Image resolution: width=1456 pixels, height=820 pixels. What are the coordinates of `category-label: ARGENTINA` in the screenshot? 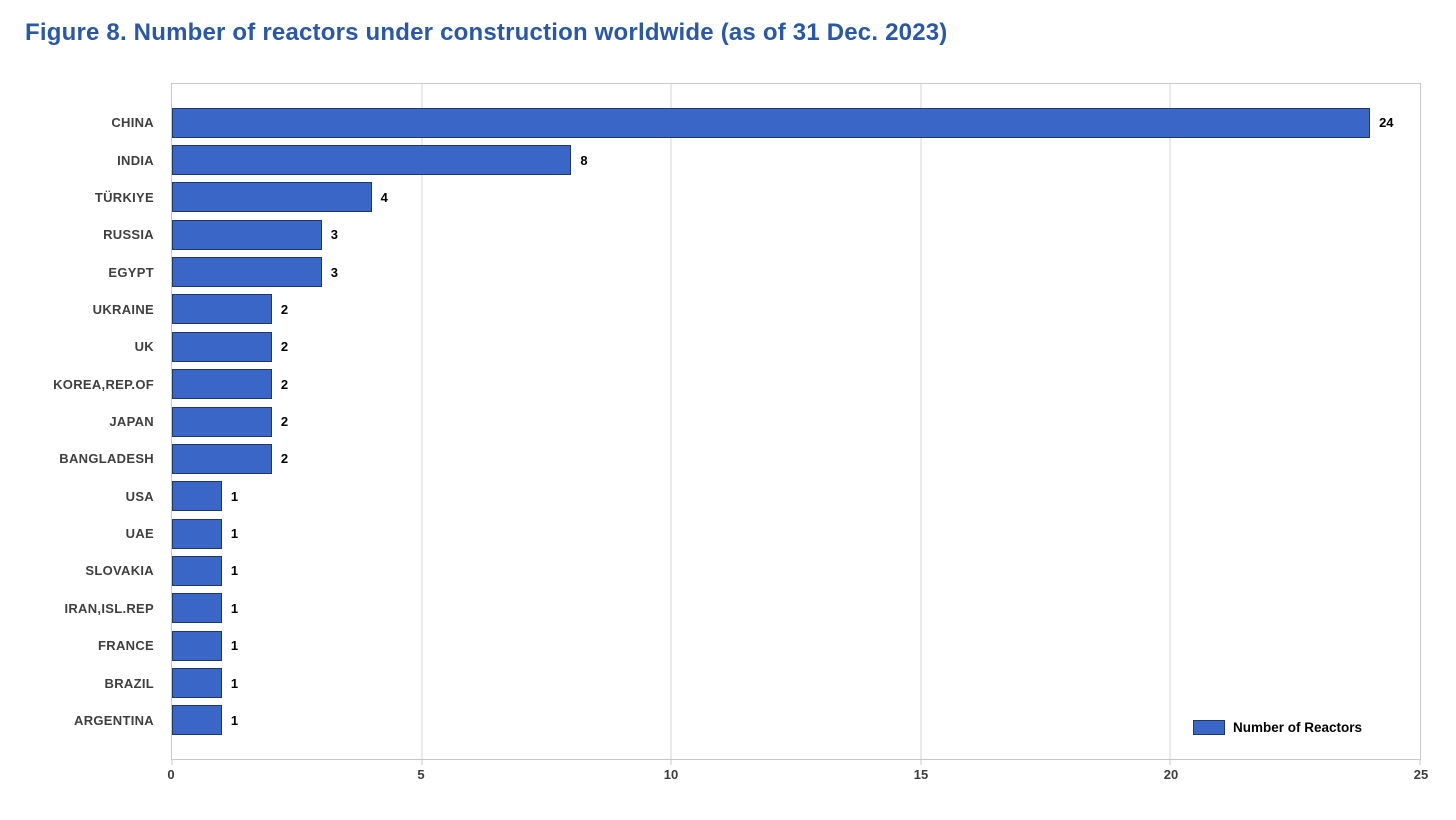 It's located at (114, 720).